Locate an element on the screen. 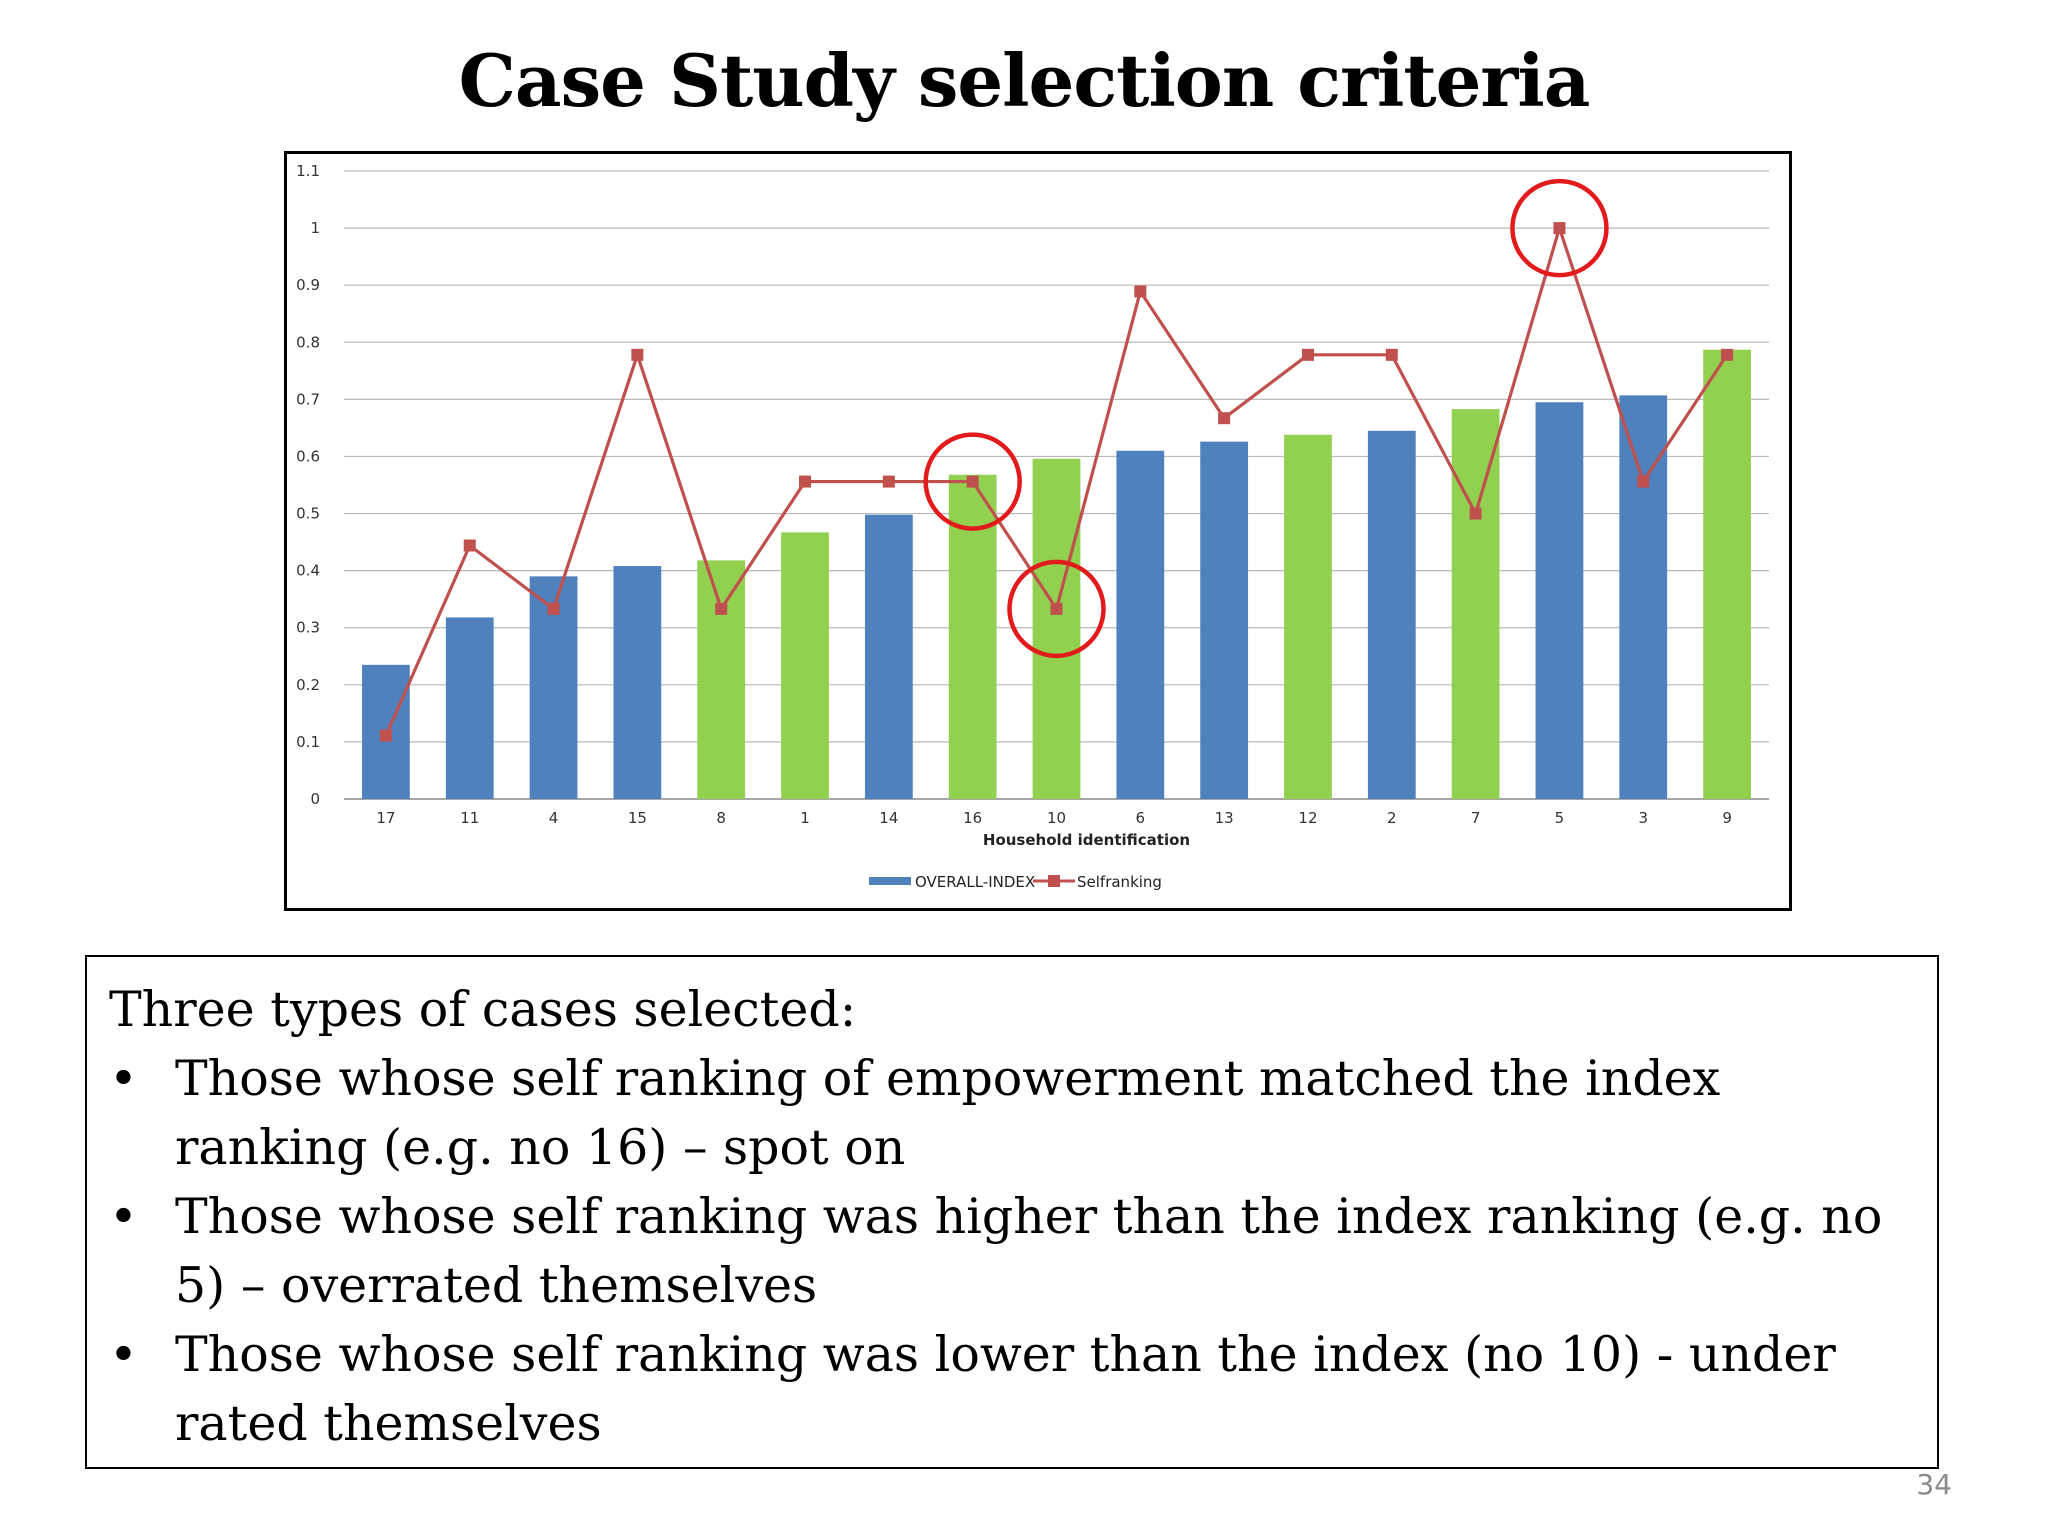 The height and width of the screenshot is (1536, 2048). x-tick-label: 15 is located at coordinates (637, 818).